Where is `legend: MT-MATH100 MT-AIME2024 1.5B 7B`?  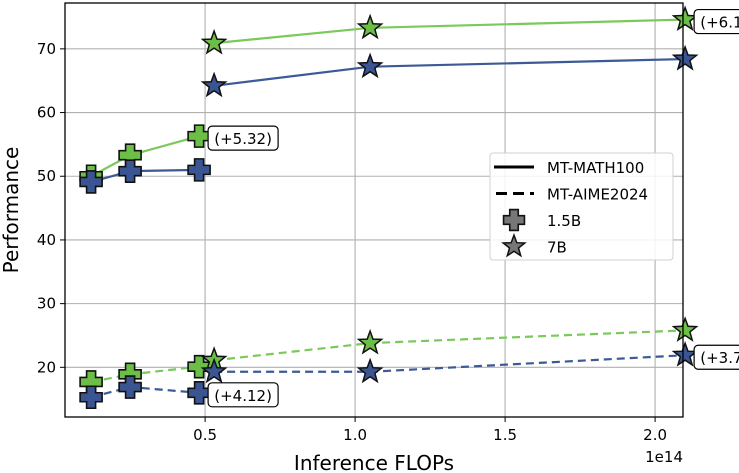
legend: MT-MATH100 MT-AIME2024 1.5B 7B is located at coordinates (581, 206).